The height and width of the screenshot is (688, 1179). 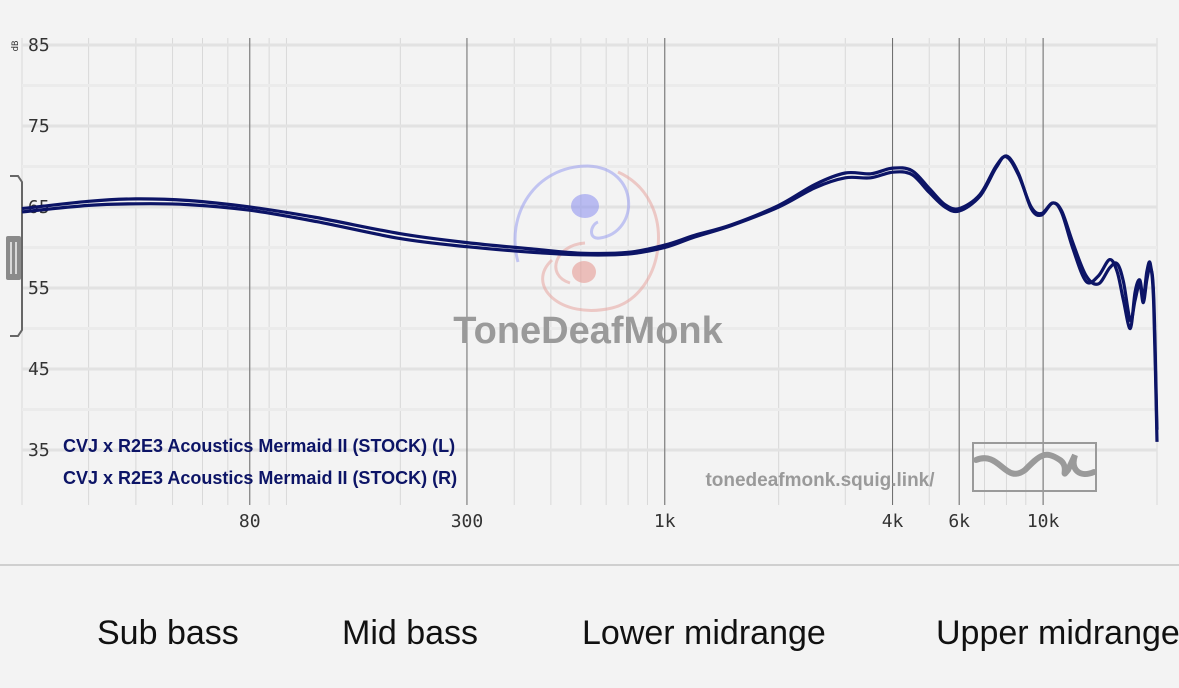 I want to click on band-sub-bass: Sub bass, so click(x=168, y=633).